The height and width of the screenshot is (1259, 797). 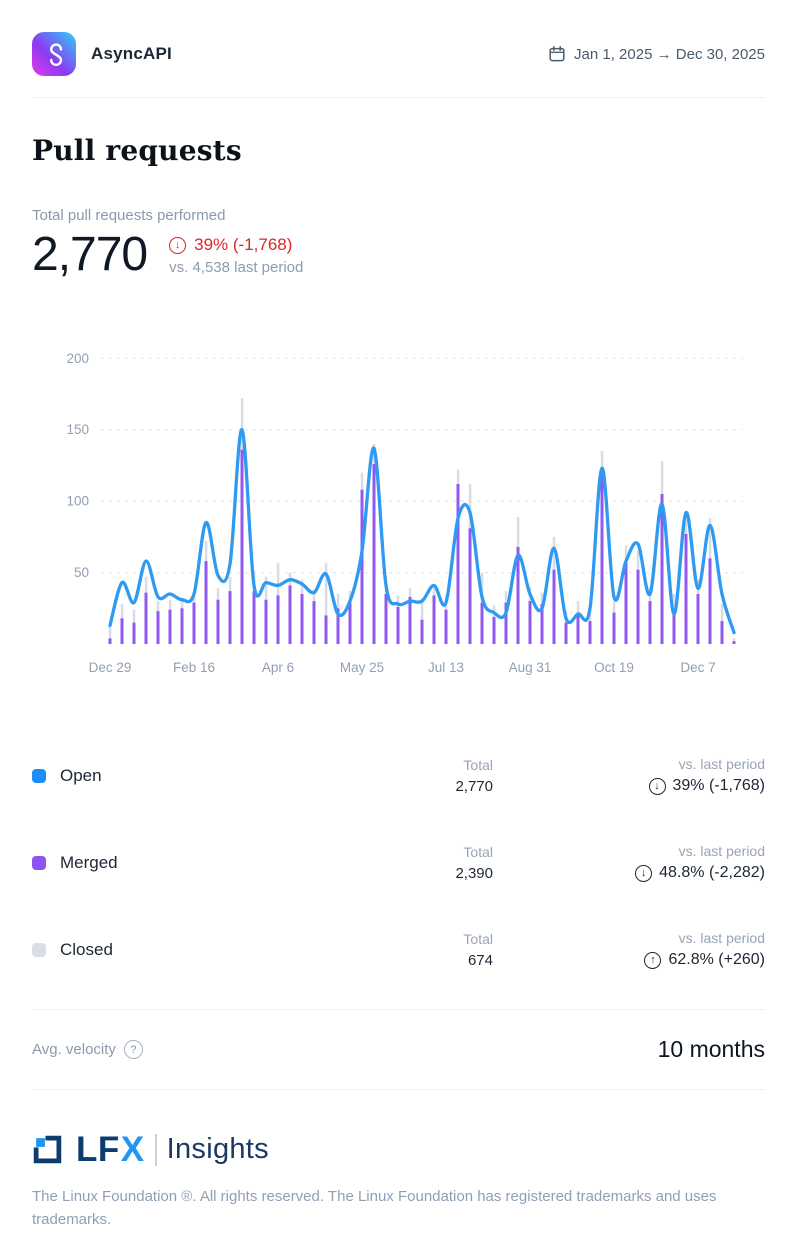 What do you see at coordinates (77, 358) in the screenshot?
I see `svg-text: 200` at bounding box center [77, 358].